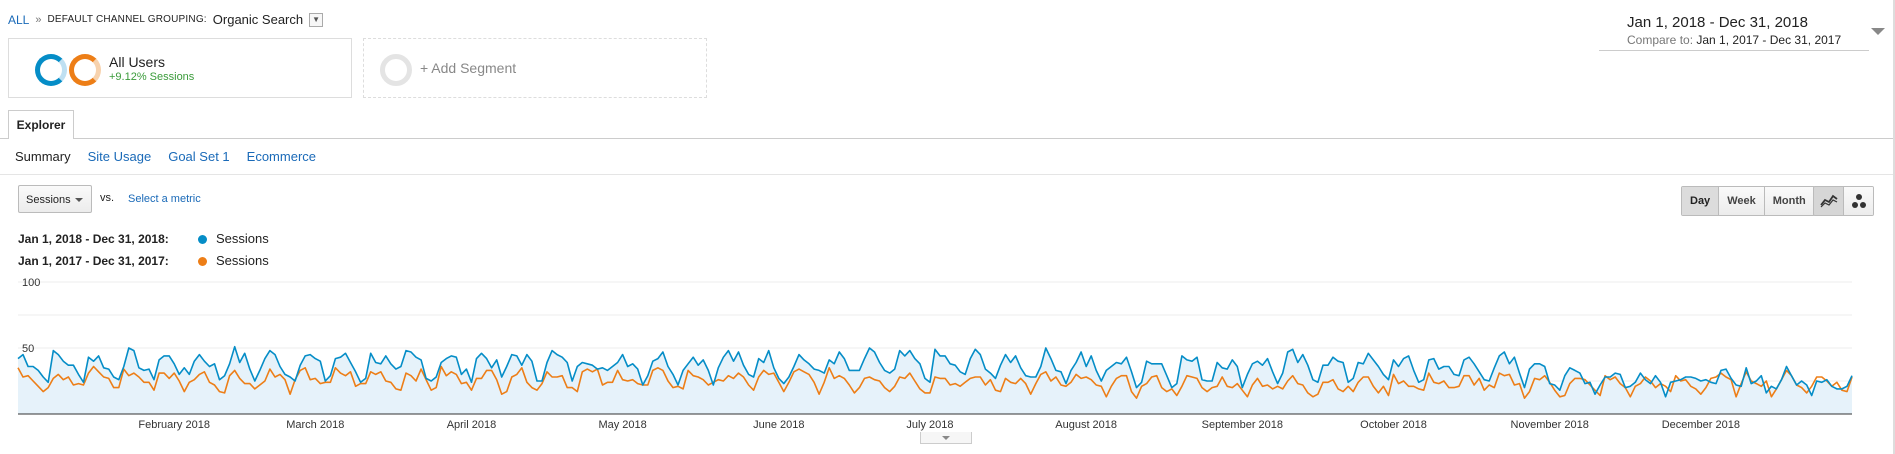 Image resolution: width=1895 pixels, height=454 pixels. I want to click on date-range-dropdown-icon, so click(1878, 31).